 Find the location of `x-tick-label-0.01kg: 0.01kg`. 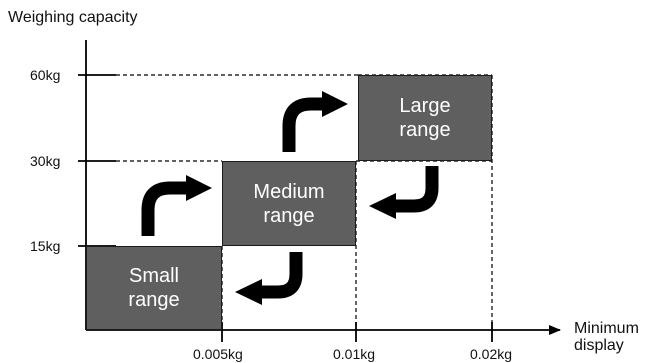

x-tick-label-0.01kg: 0.01kg is located at coordinates (354, 354).